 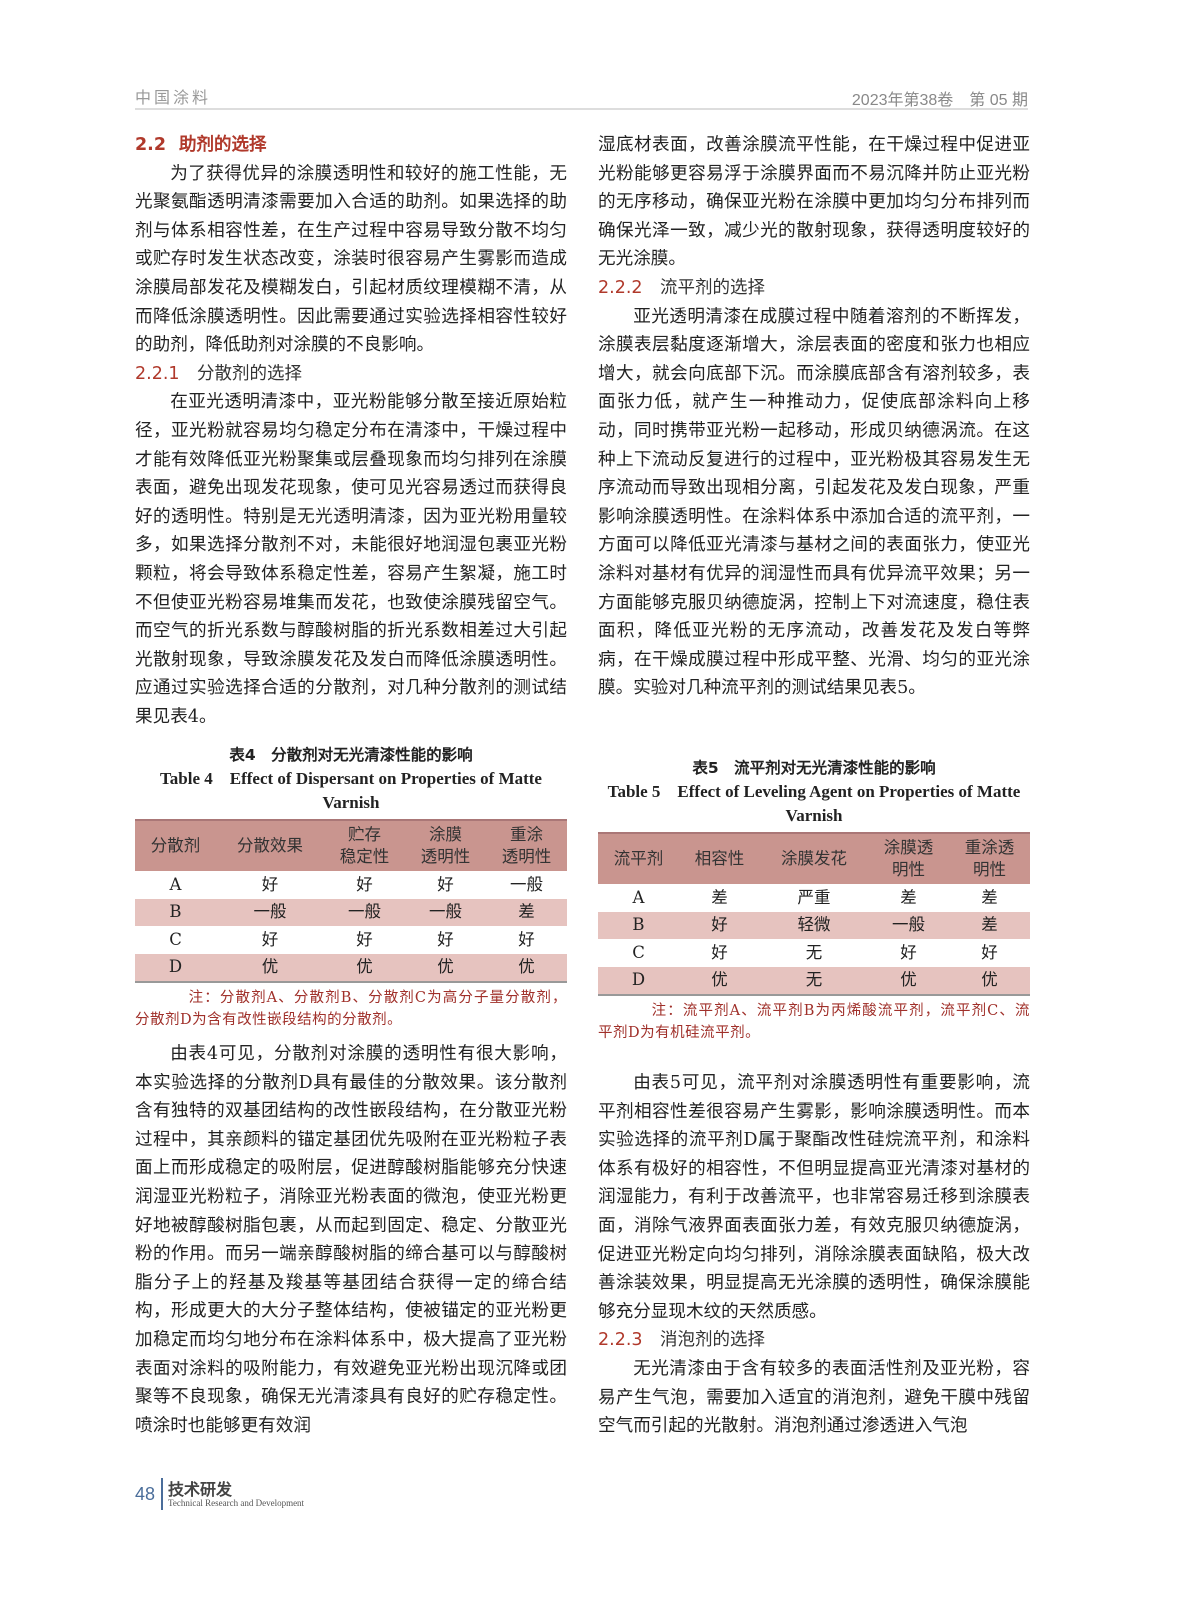 What do you see at coordinates (712, 287) in the screenshot?
I see `section-title: 流平剂的选择` at bounding box center [712, 287].